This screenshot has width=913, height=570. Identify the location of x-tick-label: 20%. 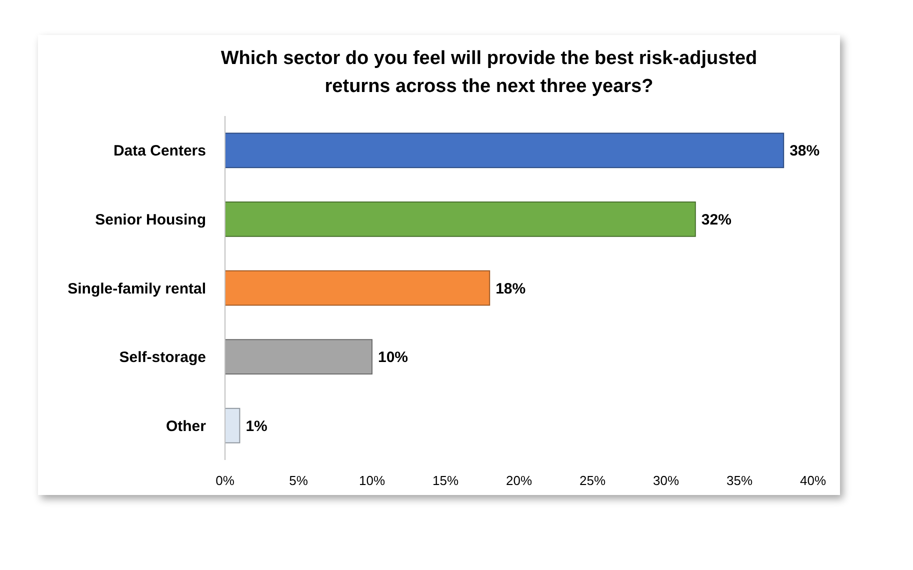
(519, 480).